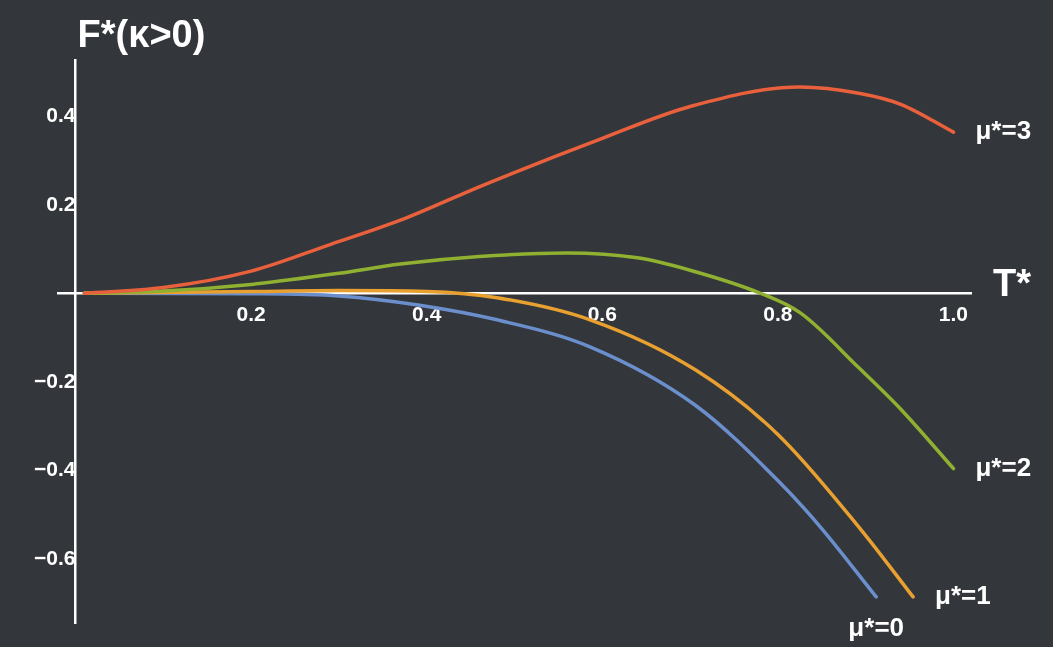  Describe the element at coordinates (1012, 282) in the screenshot. I see `x-axis-title: T*` at that location.